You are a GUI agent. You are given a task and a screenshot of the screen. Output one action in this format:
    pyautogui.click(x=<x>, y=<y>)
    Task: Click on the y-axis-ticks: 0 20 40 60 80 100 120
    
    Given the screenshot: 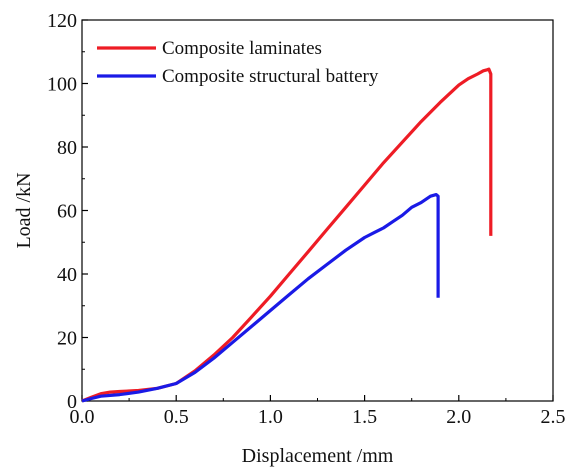 What is the action you would take?
    pyautogui.click(x=67, y=211)
    